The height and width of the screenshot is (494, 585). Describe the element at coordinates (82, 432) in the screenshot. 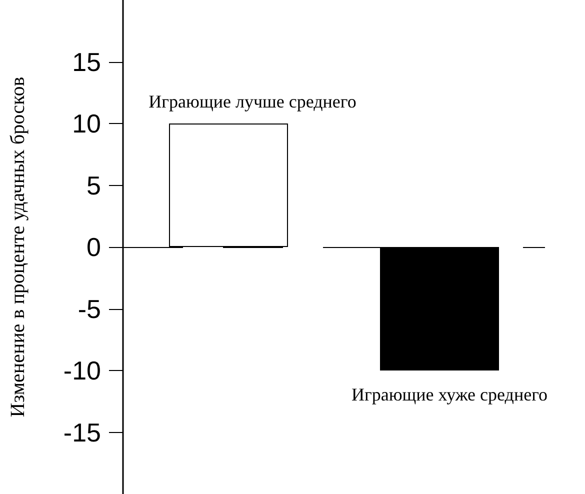

I see `y-tick-label: -15` at that location.